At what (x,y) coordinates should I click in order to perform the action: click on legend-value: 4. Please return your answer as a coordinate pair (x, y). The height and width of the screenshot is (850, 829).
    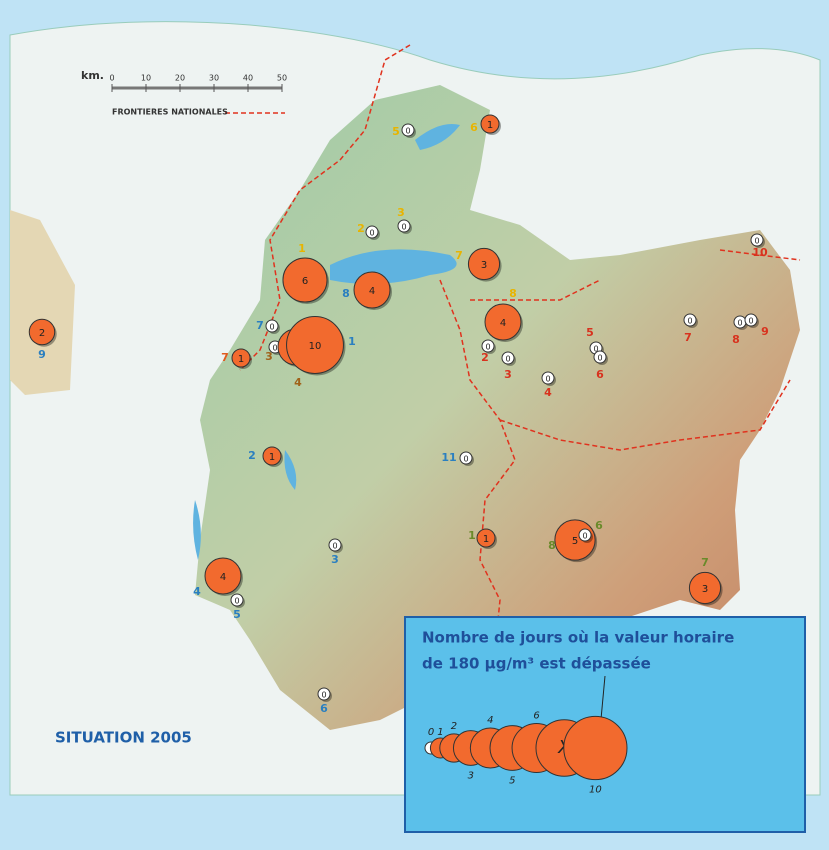
    Looking at the image, I should click on (490, 720).